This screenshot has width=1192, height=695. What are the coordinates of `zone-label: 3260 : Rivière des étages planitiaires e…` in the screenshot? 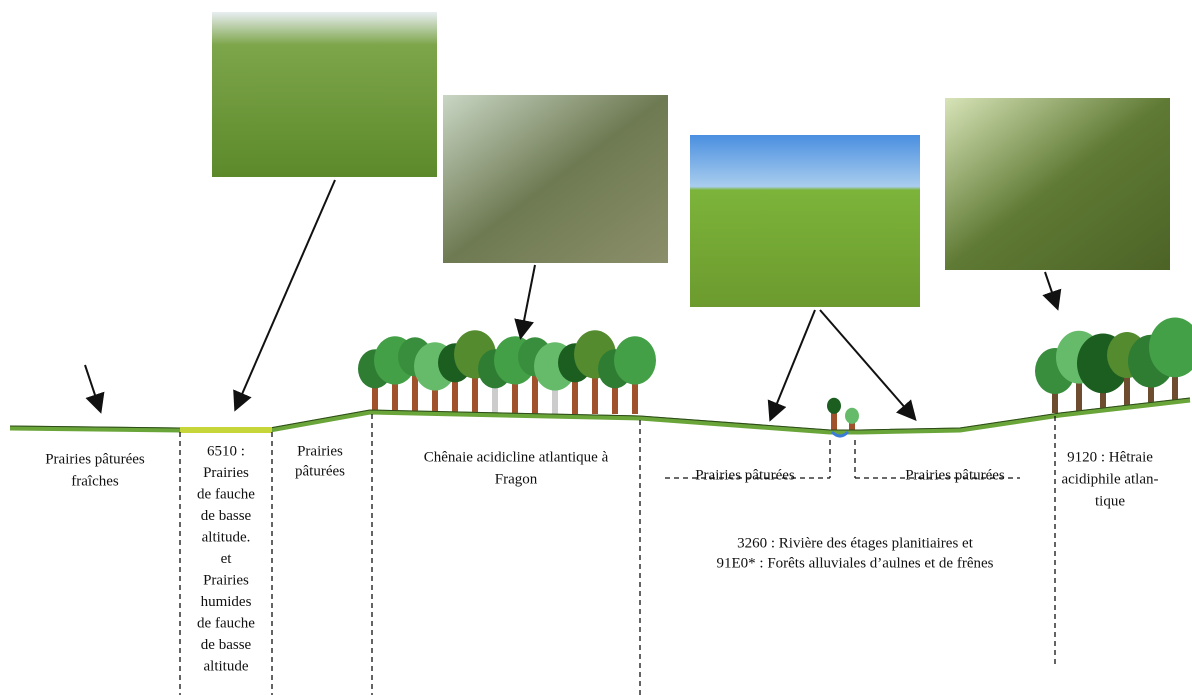 It's located at (855, 543).